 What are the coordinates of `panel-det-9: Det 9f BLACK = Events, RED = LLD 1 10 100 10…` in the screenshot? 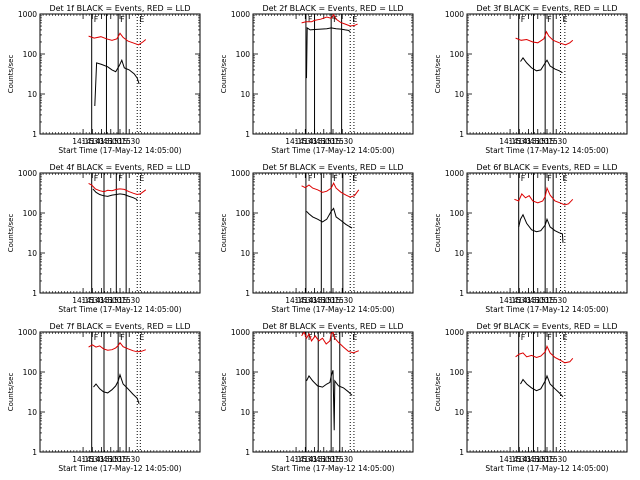 It's located at (531, 397).